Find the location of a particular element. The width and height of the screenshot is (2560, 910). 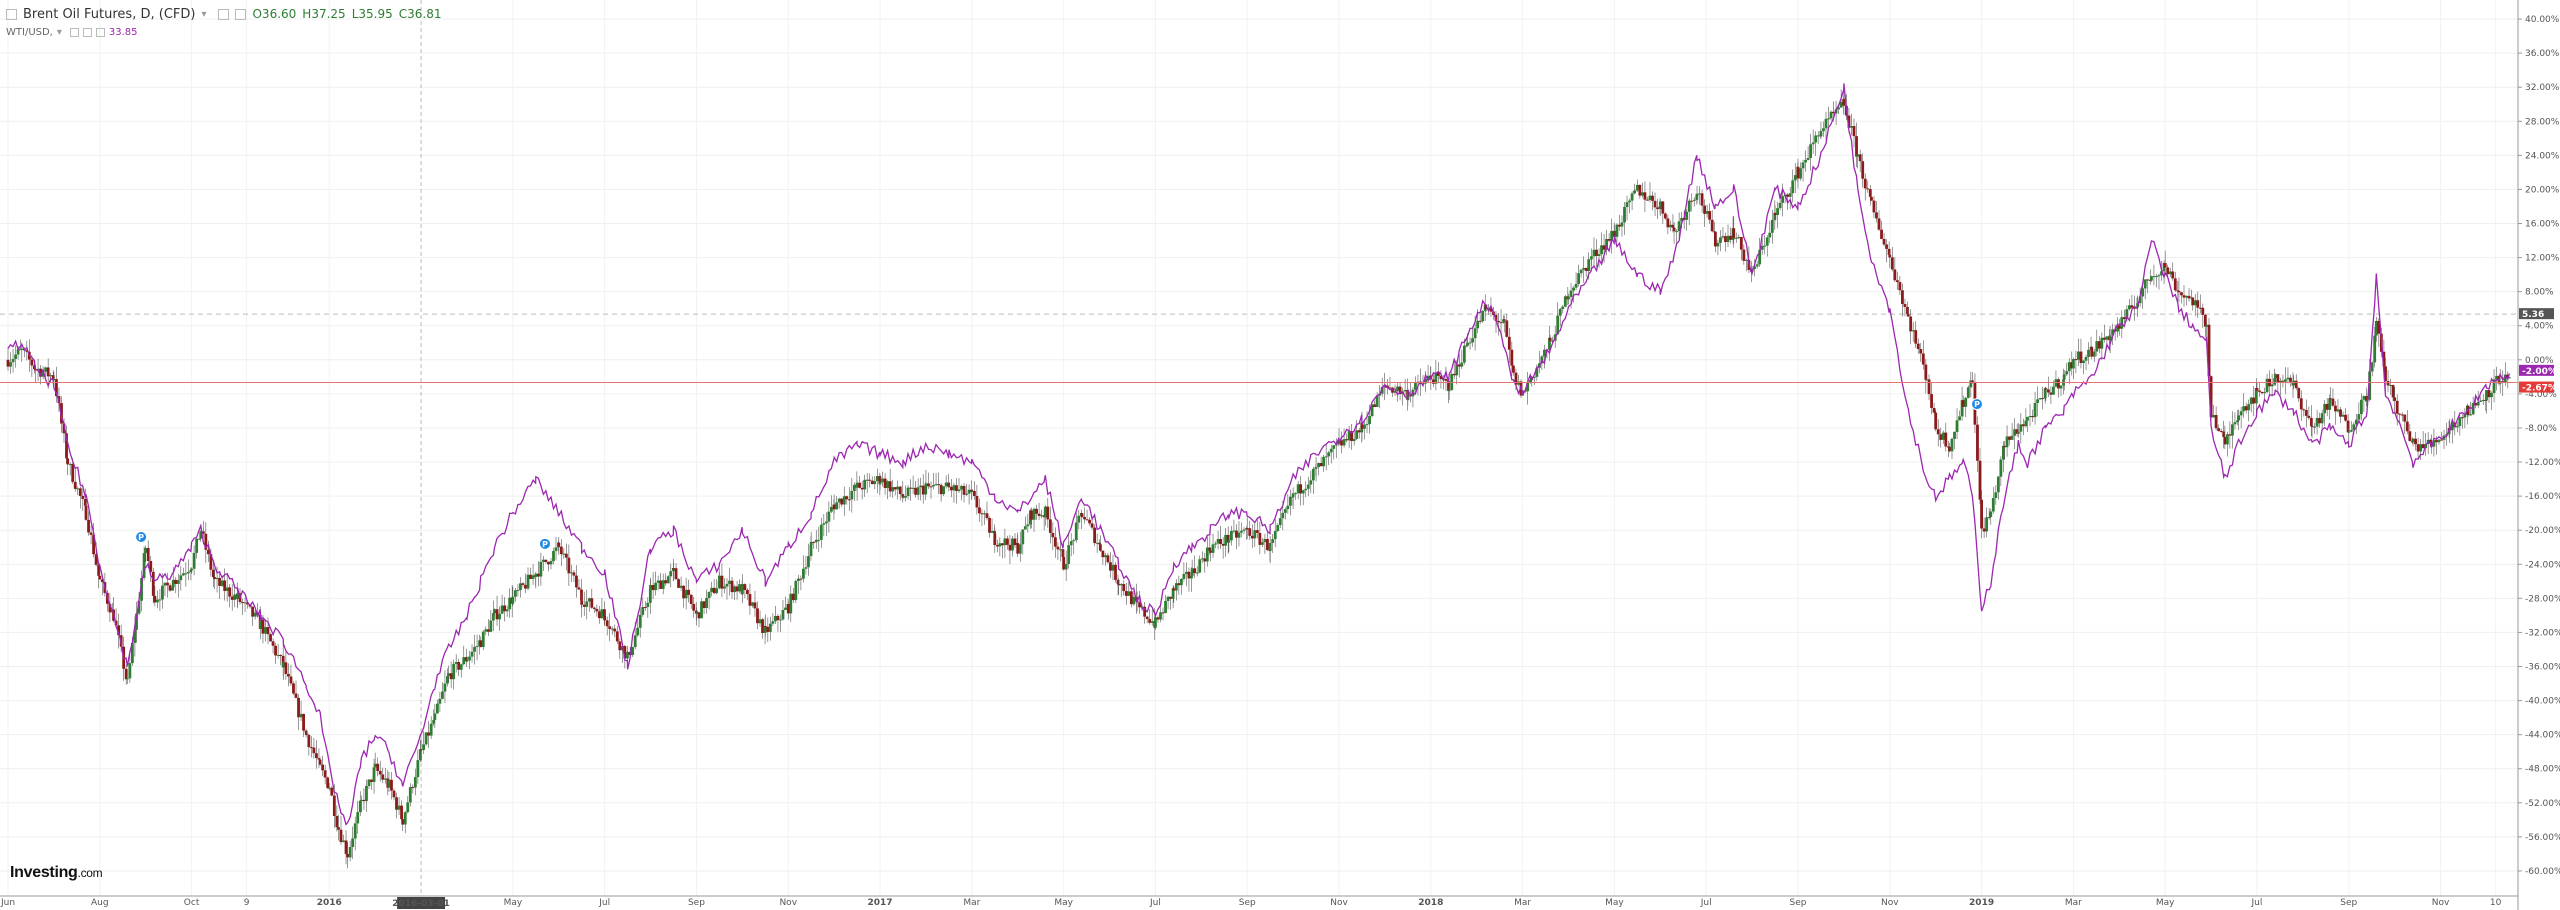

compare-remove-icon is located at coordinates (100, 32).